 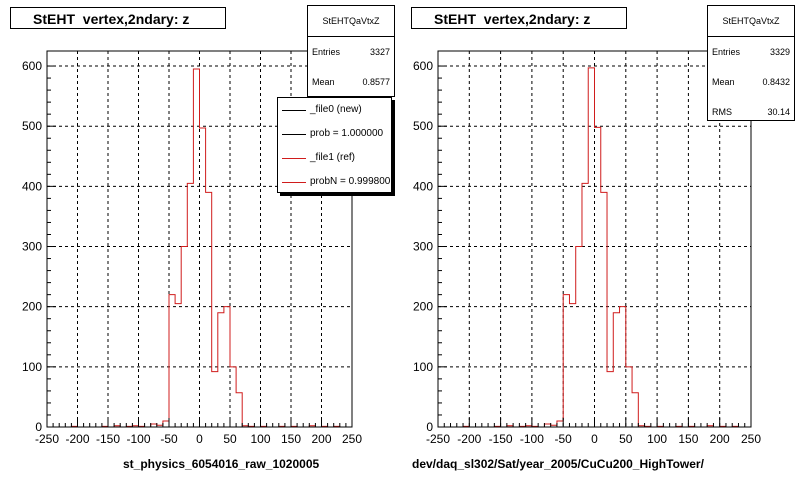 I want to click on left-stats-box: StEHTQaVtxZ Entries 3327 Mean 0.8577, so click(x=351, y=51).